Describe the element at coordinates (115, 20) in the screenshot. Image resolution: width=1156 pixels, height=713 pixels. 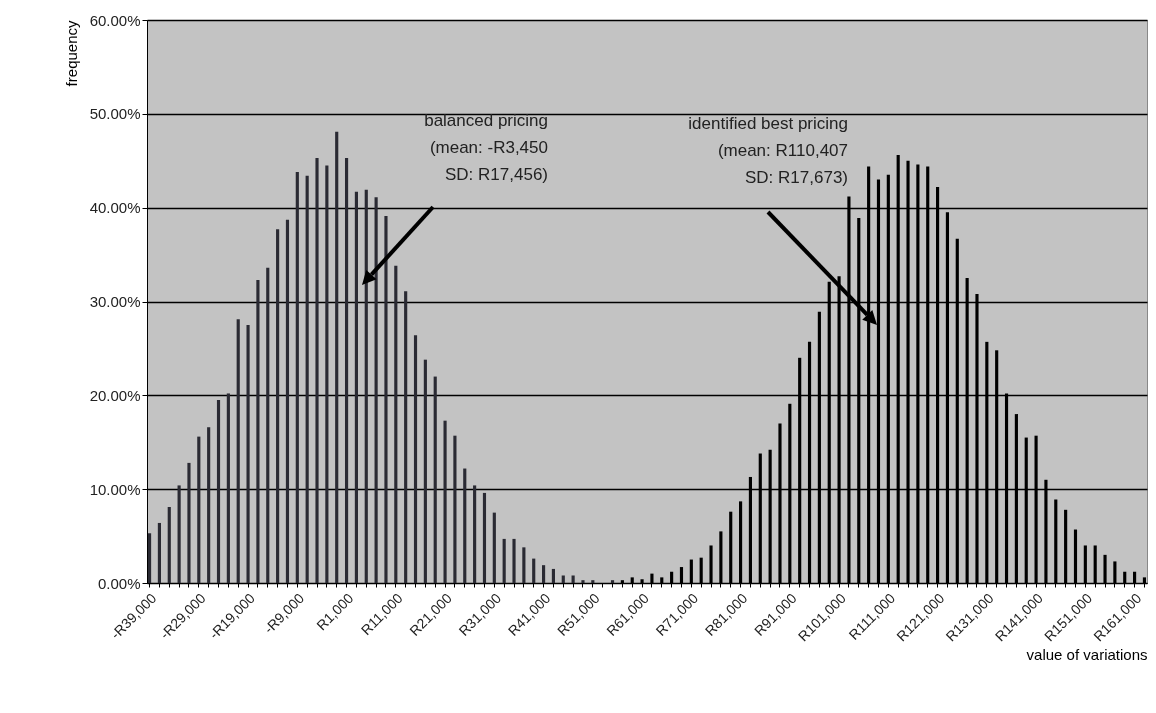
I see `y-tick-label: 60.00%` at that location.